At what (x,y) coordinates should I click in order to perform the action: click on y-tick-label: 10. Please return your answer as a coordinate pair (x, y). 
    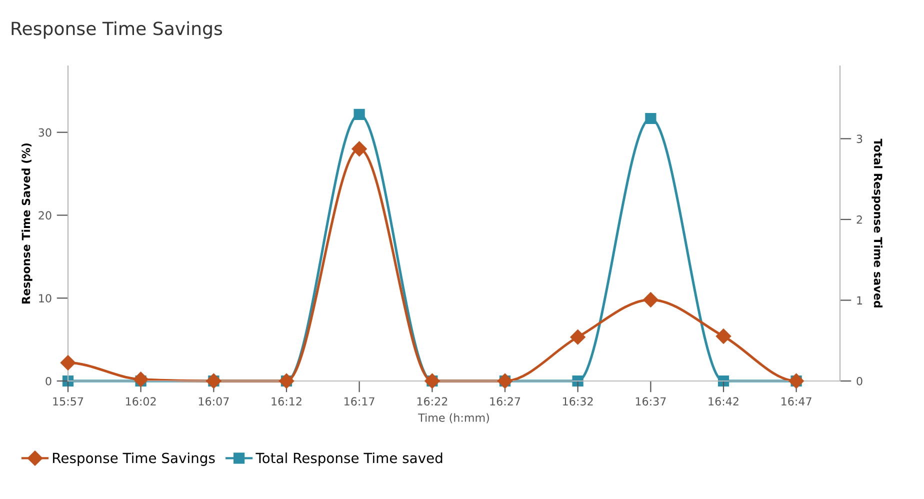
    Looking at the image, I should click on (45, 298).